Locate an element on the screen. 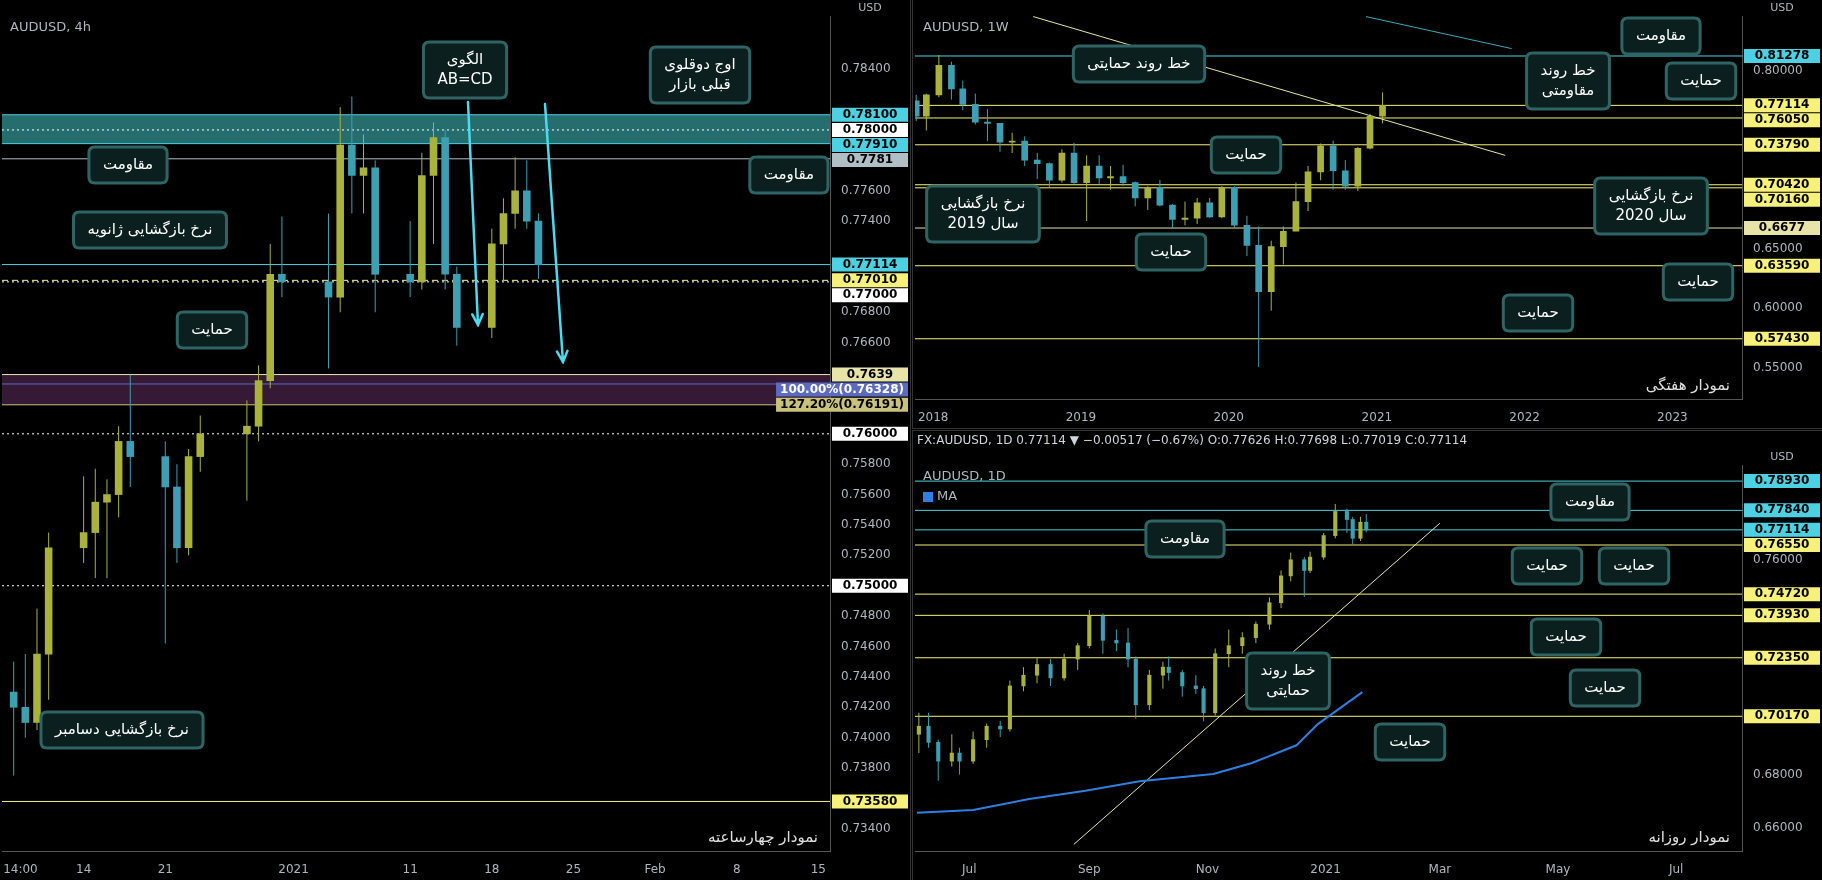 Image resolution: width=1822 pixels, height=880 pixels. chart-title: AUDUSD, 4h is located at coordinates (50, 27).